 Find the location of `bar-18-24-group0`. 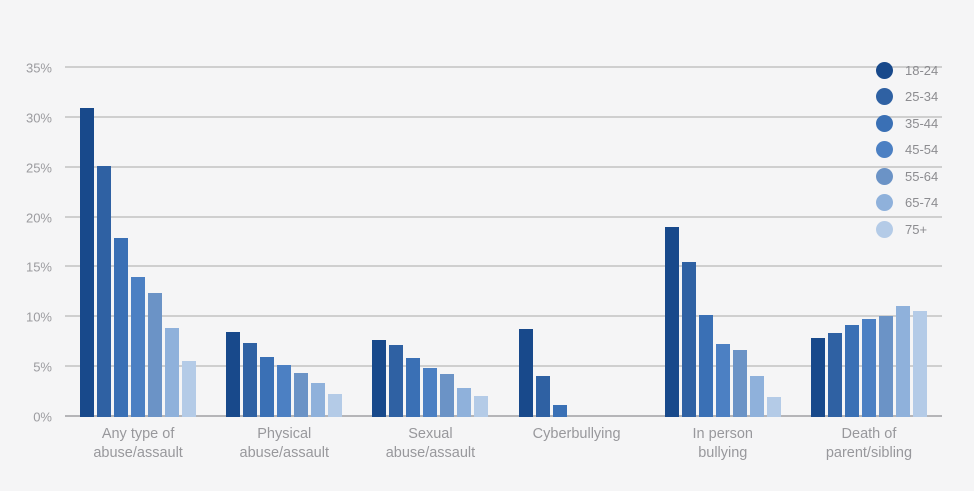

bar-18-24-group0 is located at coordinates (87, 262).